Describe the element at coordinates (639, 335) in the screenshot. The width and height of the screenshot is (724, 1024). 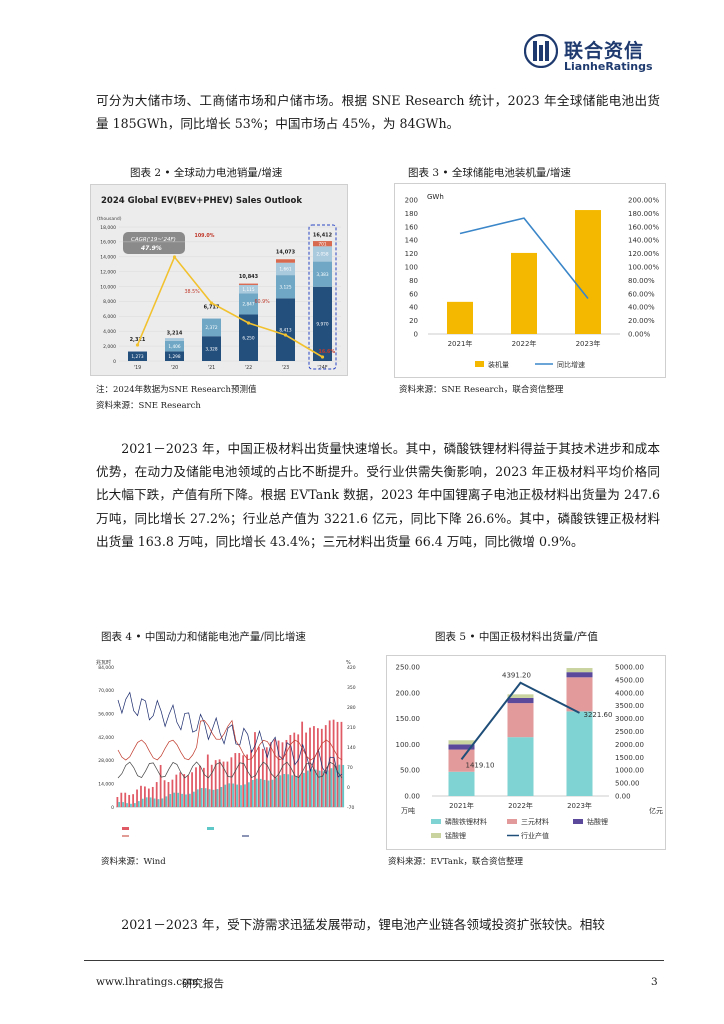
I see `fig3-y2-tick: 0.00%` at that location.